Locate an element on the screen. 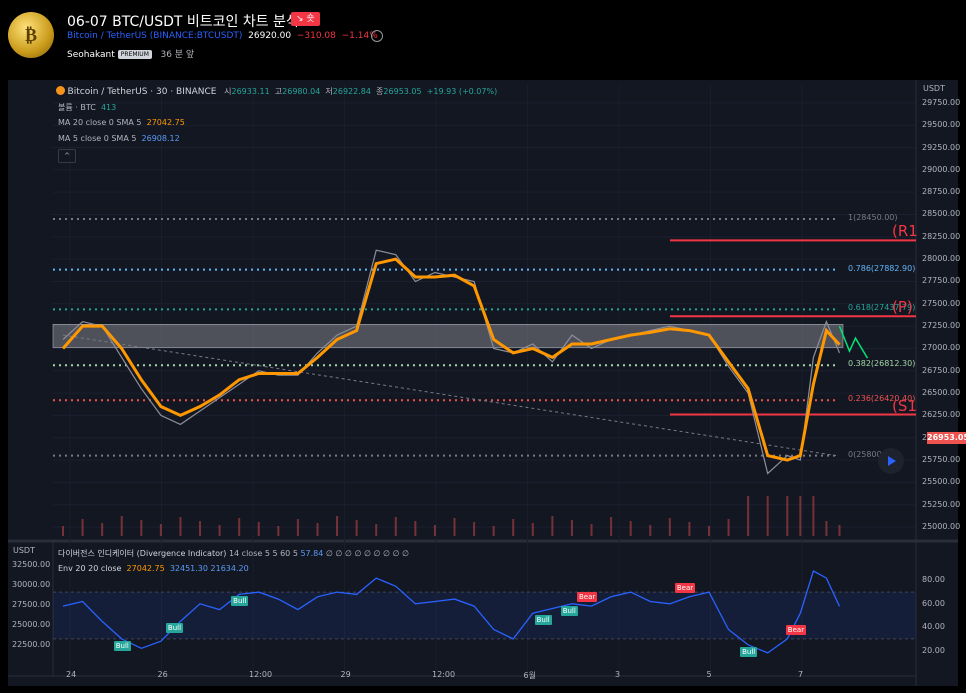 This screenshot has width=966, height=693. fib-level-label: 0(25800.00) is located at coordinates (873, 454).